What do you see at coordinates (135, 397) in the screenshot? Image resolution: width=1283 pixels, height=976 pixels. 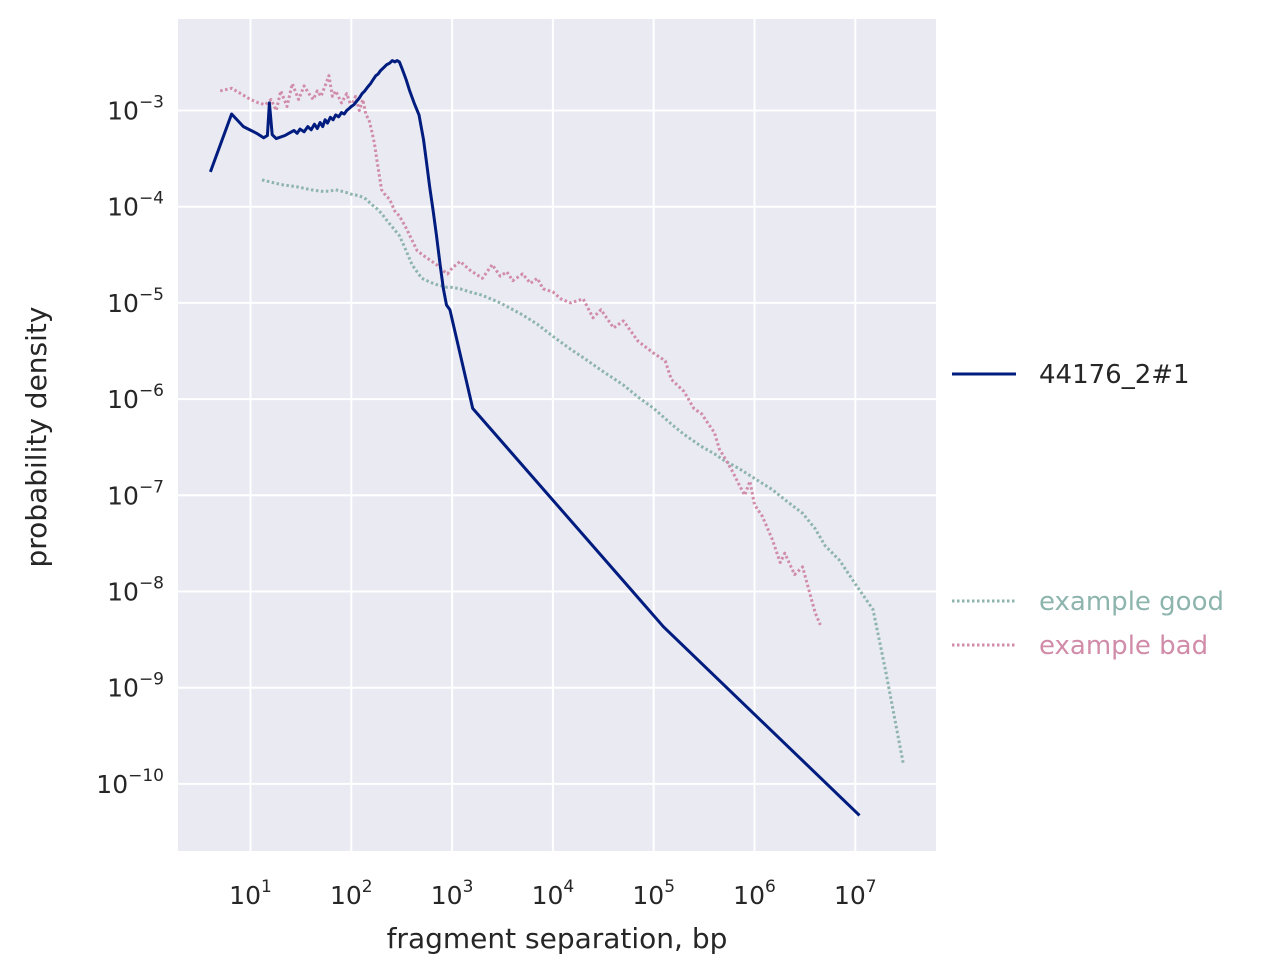 I see `y-tick-label: 10⁻⁶` at bounding box center [135, 397].